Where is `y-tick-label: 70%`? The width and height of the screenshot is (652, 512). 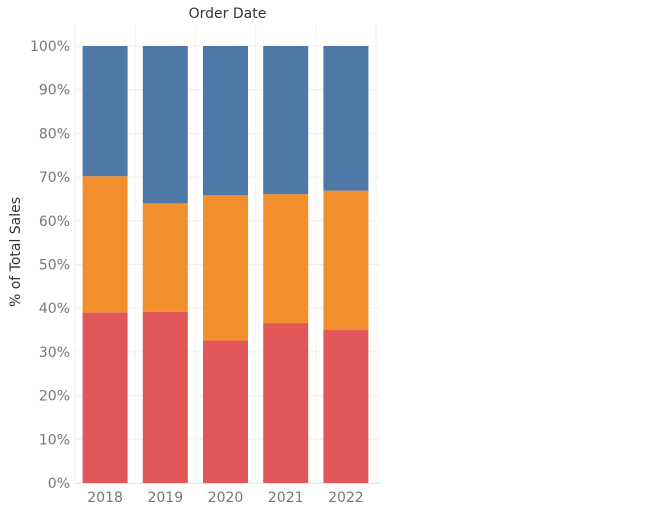 y-tick-label: 70% is located at coordinates (54, 178).